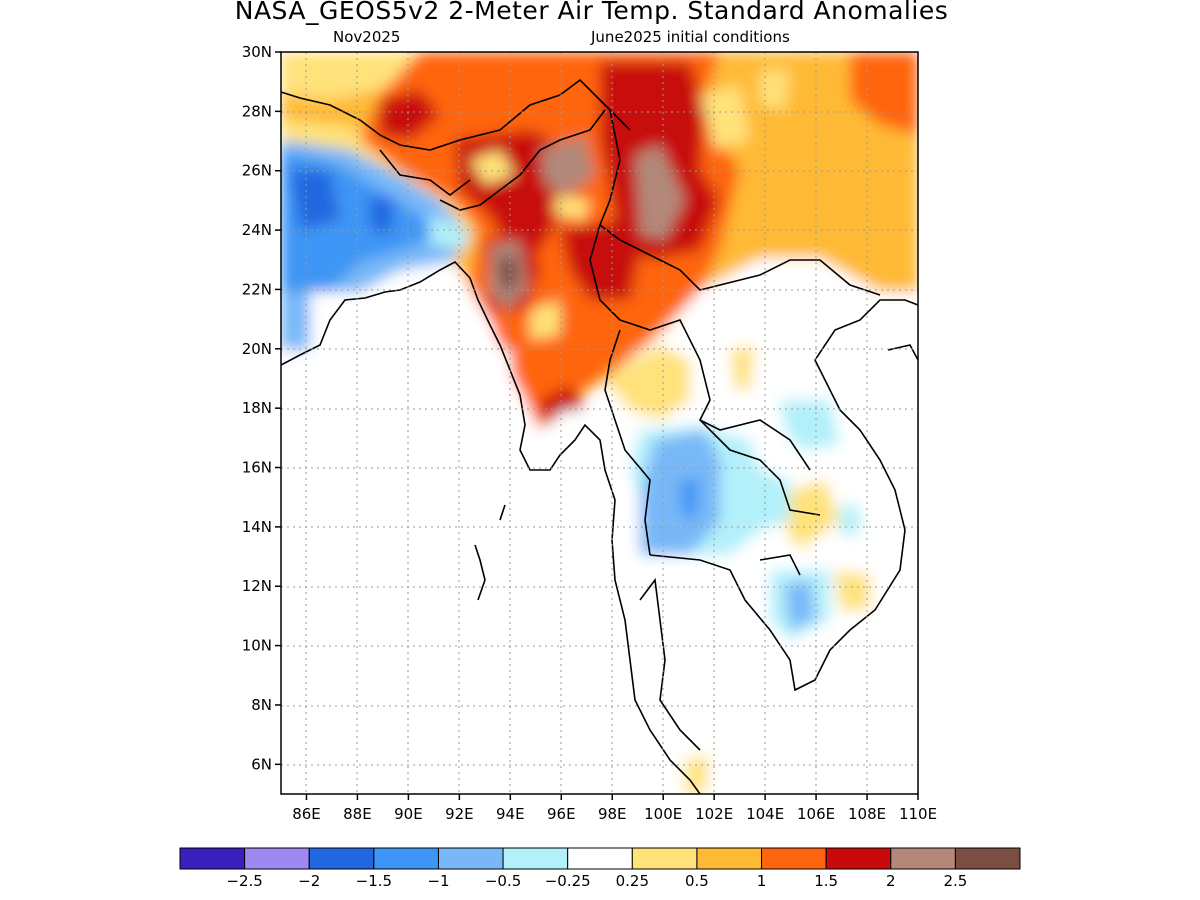 The width and height of the screenshot is (1200, 900). Describe the element at coordinates (357, 814) in the screenshot. I see `lon-tick-label: 88E` at that location.